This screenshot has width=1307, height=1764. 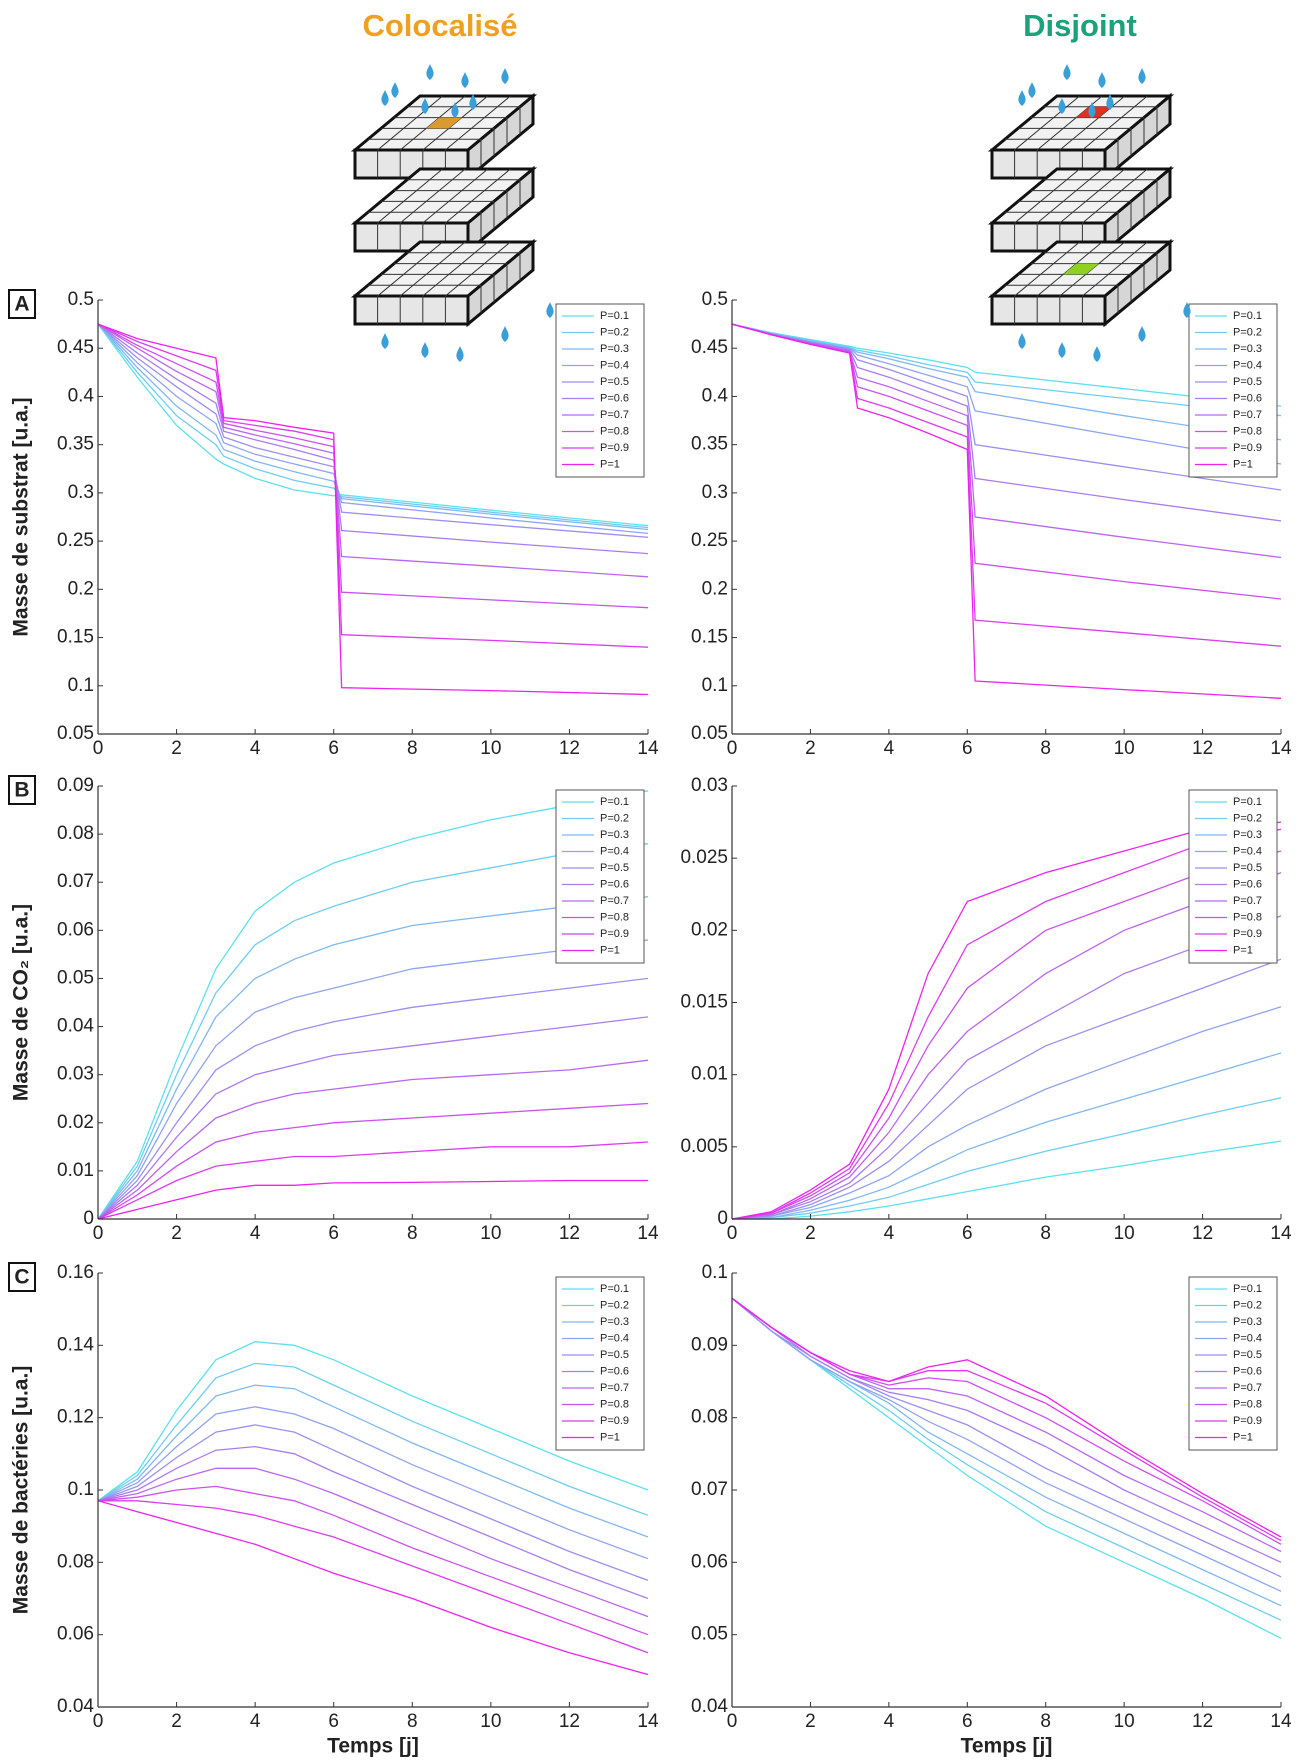 I want to click on y-tick-label: 0.1, so click(x=715, y=685).